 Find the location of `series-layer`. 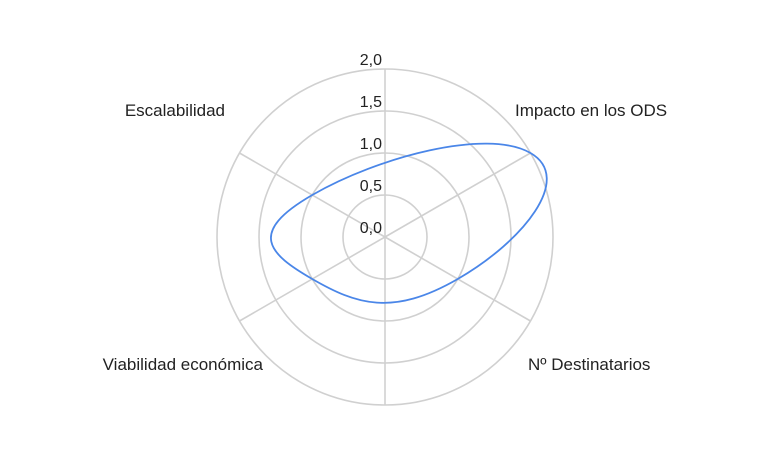

series-layer is located at coordinates (409, 223).